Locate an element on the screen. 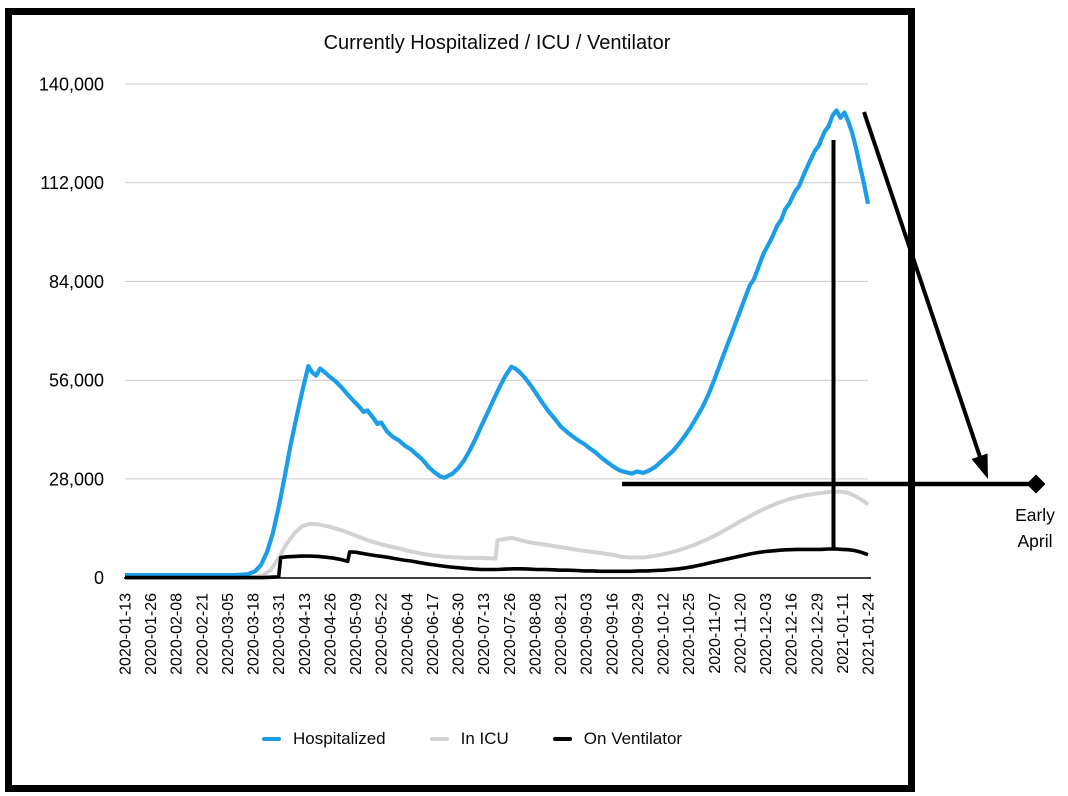 The height and width of the screenshot is (796, 1068). x-tick-label: 2020-04-13 is located at coordinates (305, 634).